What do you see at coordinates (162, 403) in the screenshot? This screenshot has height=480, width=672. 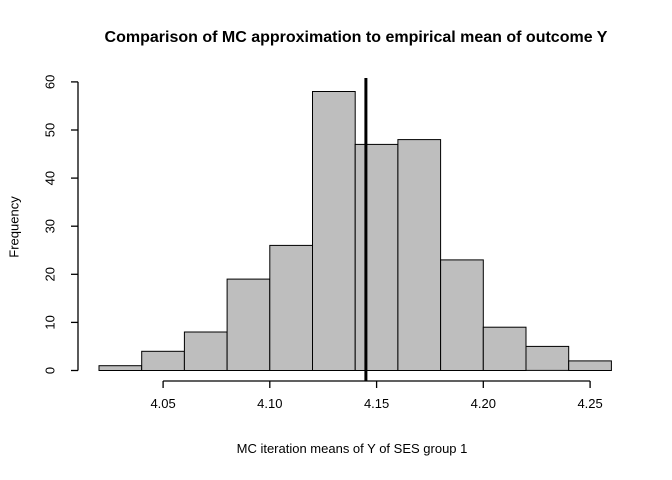 I see `x-tick-label: 4.05` at bounding box center [162, 403].